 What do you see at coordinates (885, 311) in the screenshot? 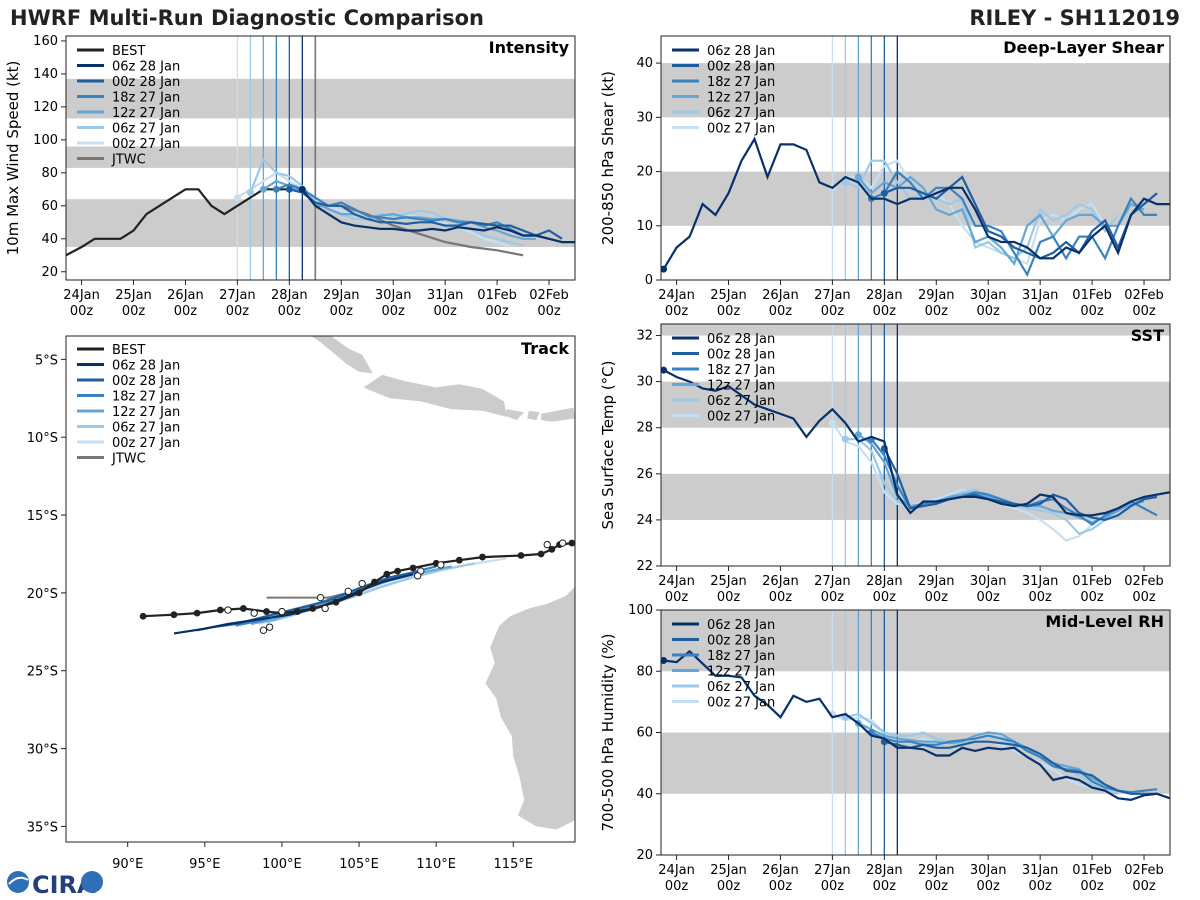
I see `shear-xtick-sub-4: 00z` at bounding box center [885, 311].